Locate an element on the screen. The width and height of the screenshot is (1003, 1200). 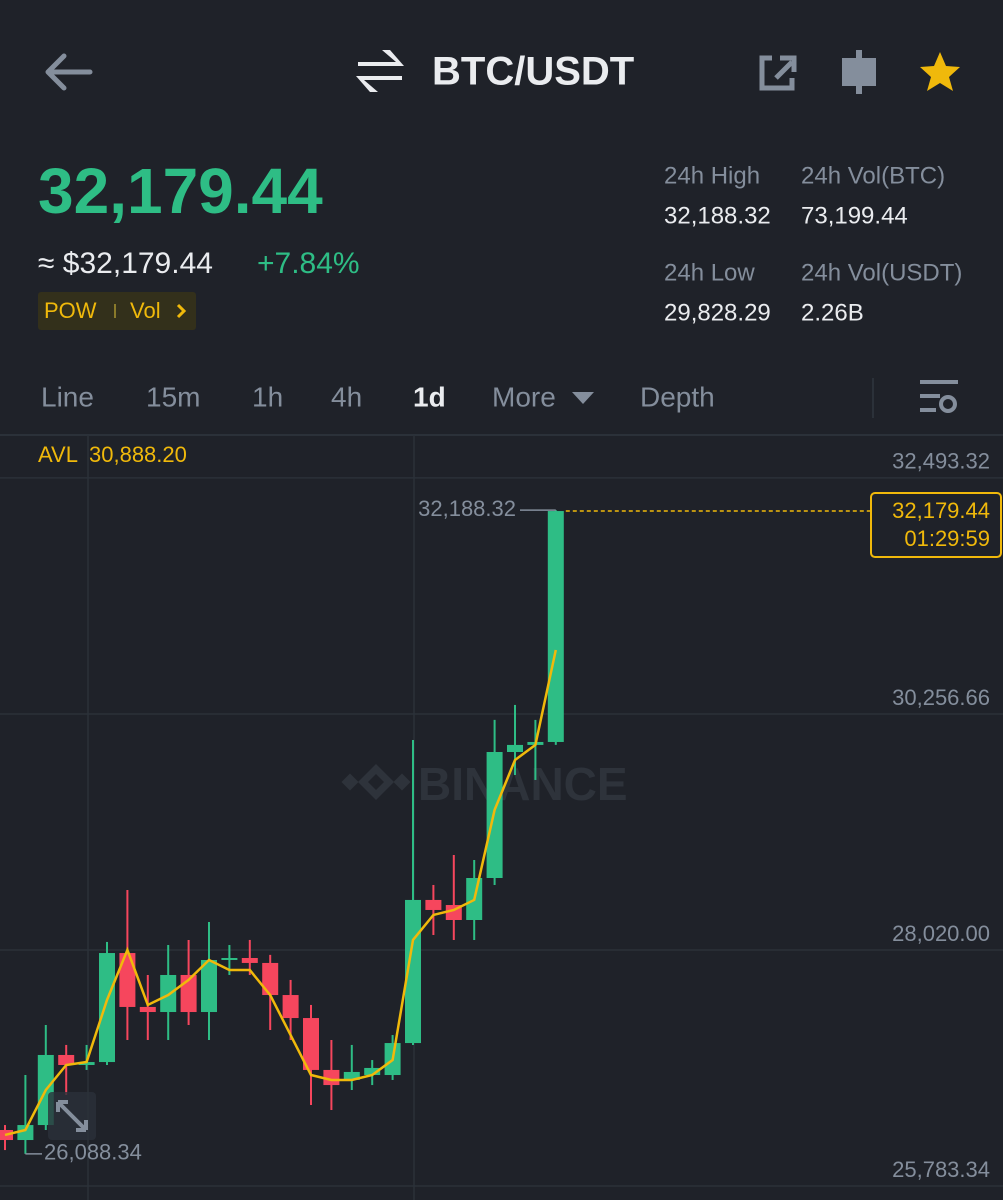
stat-label: 24h Vol(BTC) is located at coordinates (873, 175).